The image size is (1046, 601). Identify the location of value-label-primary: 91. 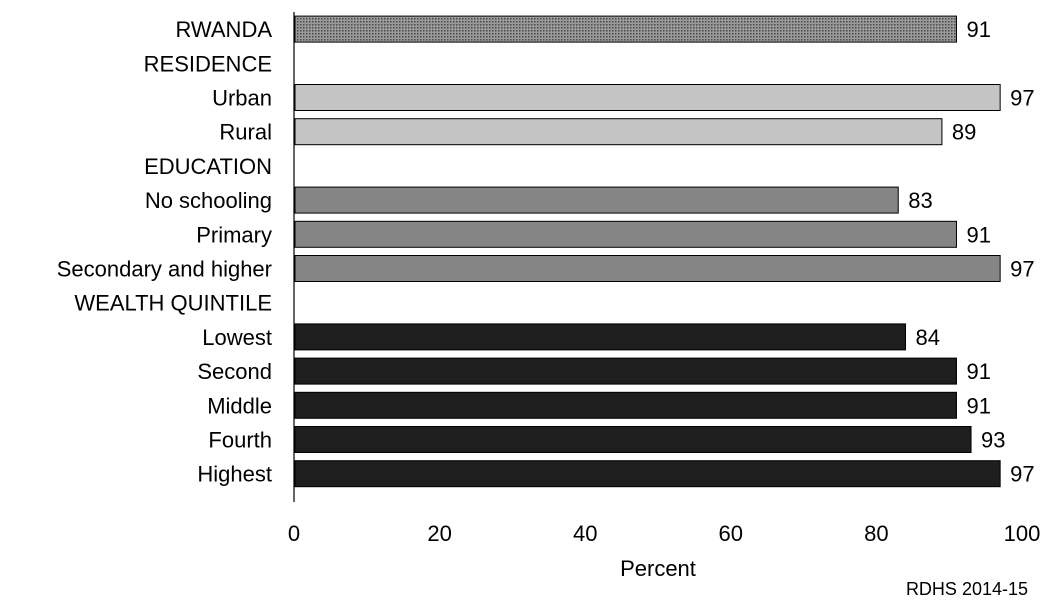
(978, 234).